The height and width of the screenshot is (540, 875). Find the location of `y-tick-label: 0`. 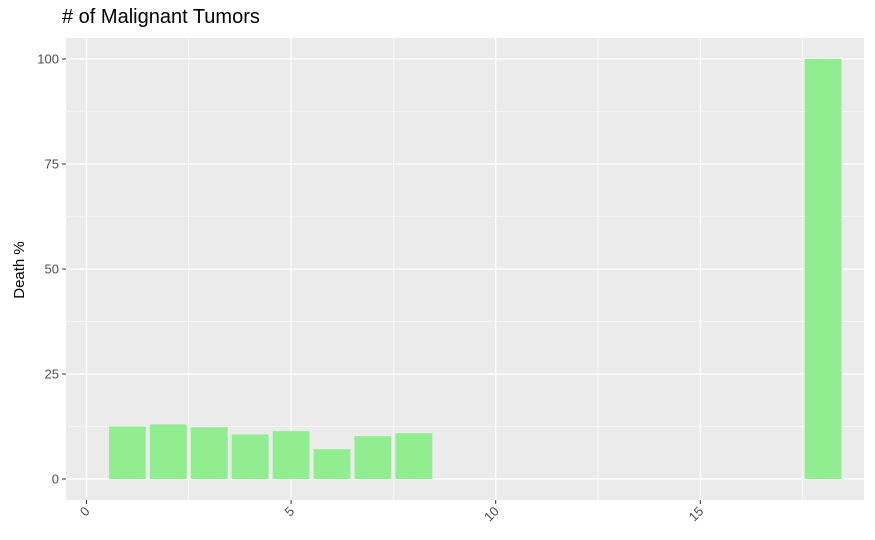

y-tick-label: 0 is located at coordinates (55, 479).